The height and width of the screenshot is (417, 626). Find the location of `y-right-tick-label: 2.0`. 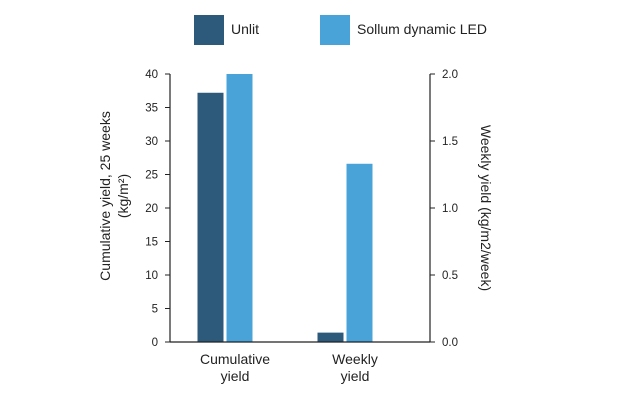

y-right-tick-label: 2.0 is located at coordinates (450, 75).